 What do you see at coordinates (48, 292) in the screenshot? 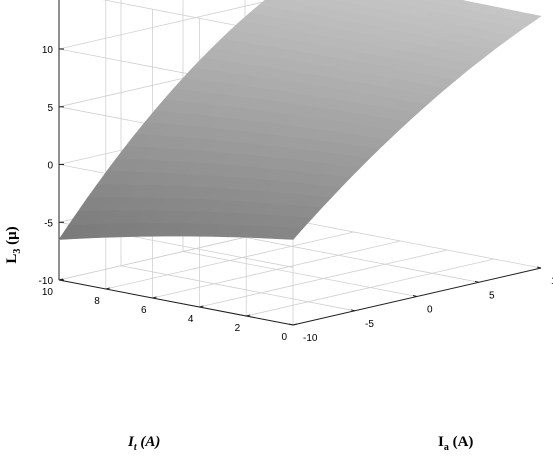
I see `y-tick-label: 10` at bounding box center [48, 292].